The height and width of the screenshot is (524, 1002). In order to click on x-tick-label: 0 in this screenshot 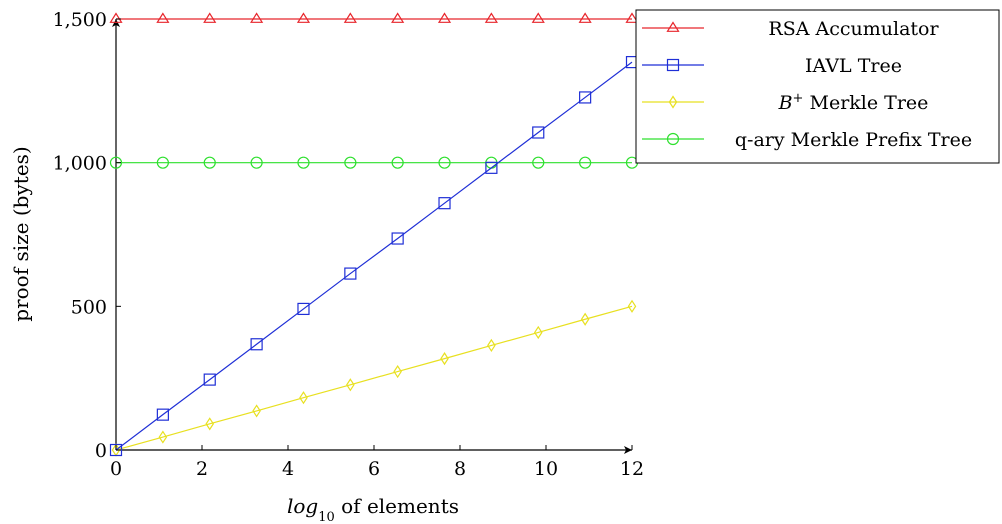, I will do `click(116, 469)`.